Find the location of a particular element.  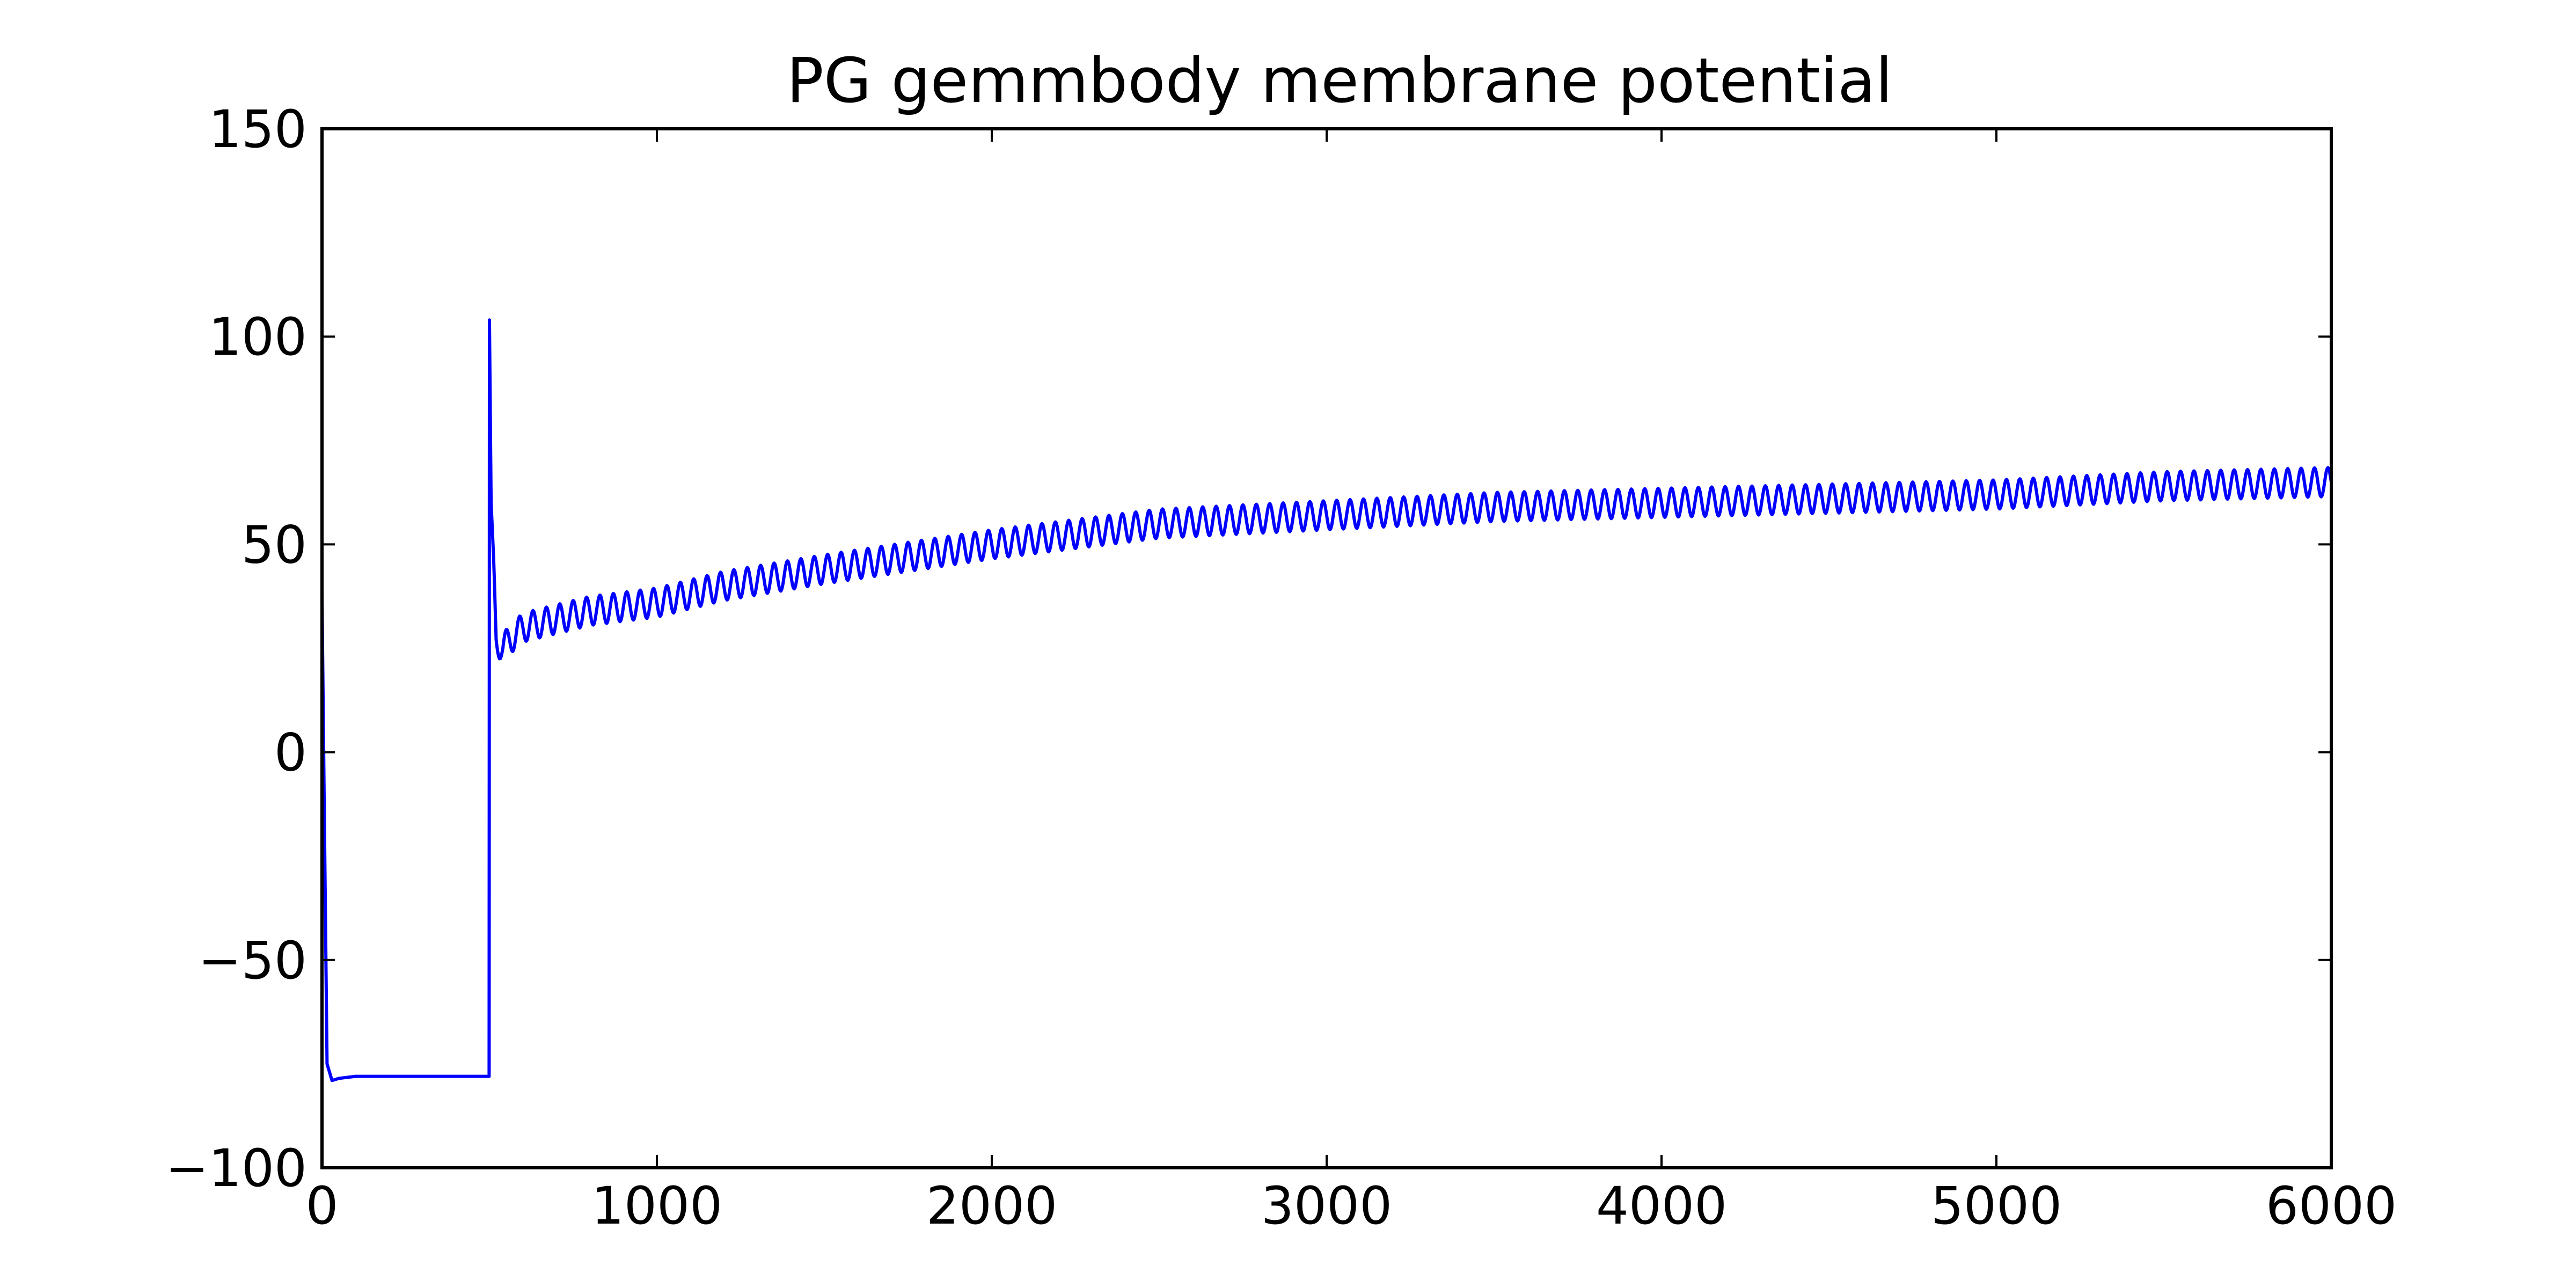

y-tick-label: −50 is located at coordinates (252, 961).